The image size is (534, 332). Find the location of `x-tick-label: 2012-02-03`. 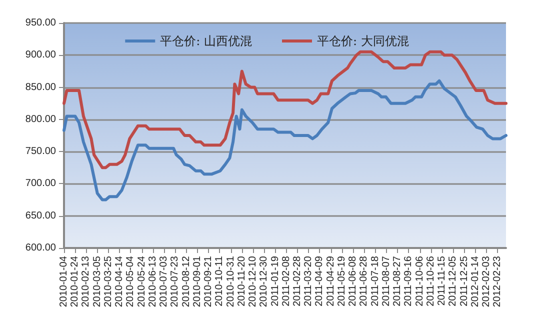

x-tick-label: 2012-02-03 is located at coordinates (486, 282).